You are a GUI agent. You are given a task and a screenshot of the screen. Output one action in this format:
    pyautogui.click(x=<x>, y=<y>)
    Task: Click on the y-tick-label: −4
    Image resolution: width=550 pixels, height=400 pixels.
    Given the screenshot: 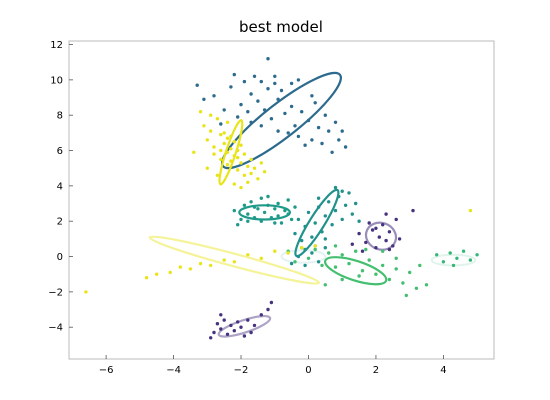 What is the action you would take?
    pyautogui.click(x=55, y=328)
    